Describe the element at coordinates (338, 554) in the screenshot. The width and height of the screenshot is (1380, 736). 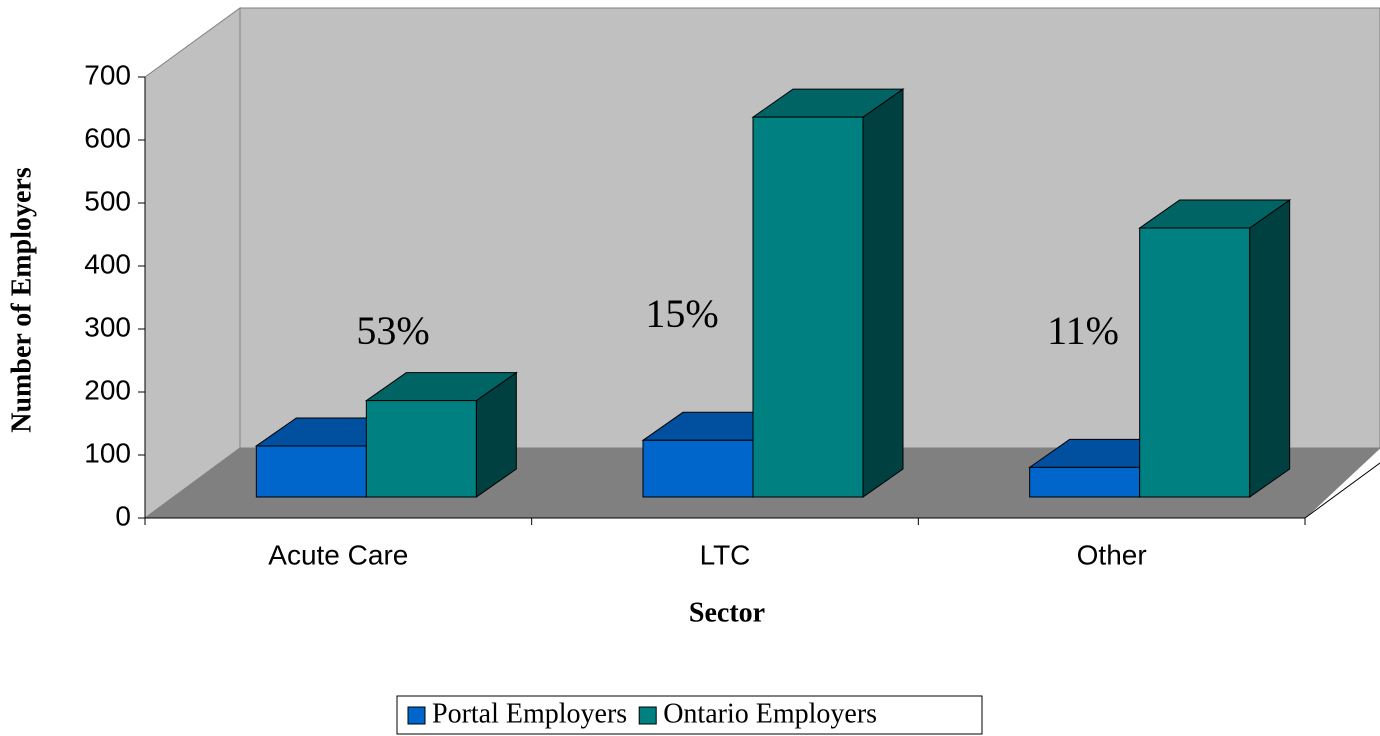
I see `x-tick-label: Acute Care` at that location.